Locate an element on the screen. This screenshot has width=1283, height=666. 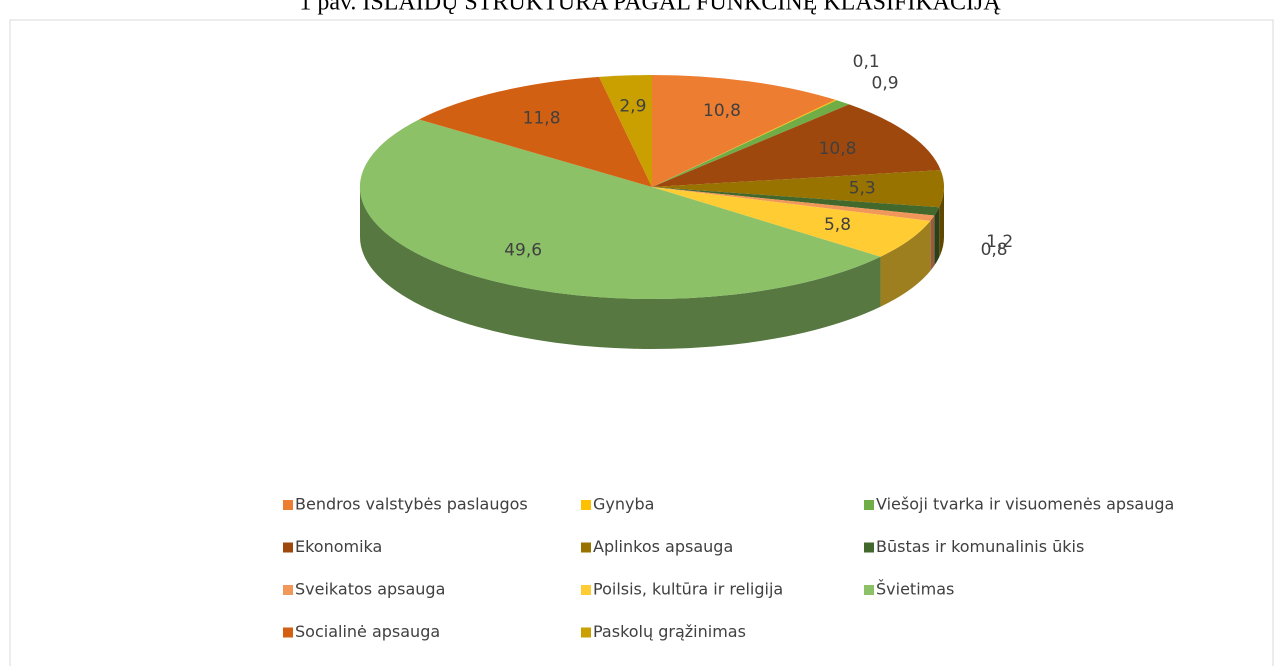
data-label: 5,8 is located at coordinates (837, 225).